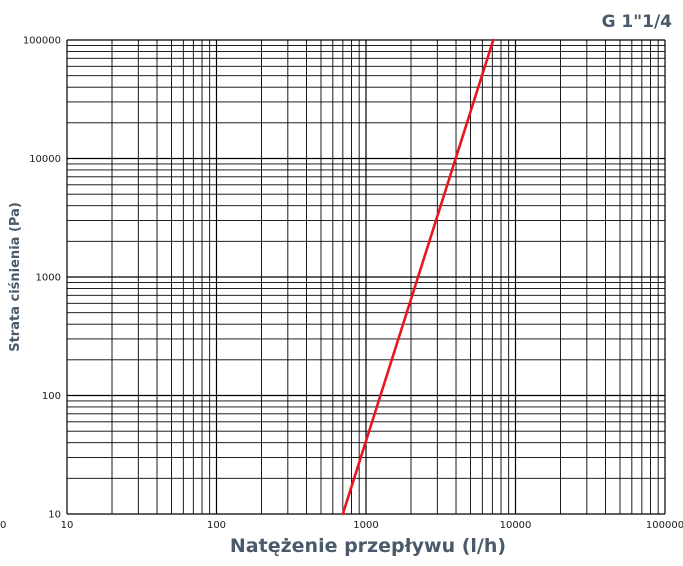 The width and height of the screenshot is (683, 566). I want to click on left-edge-label: 0, so click(3, 525).